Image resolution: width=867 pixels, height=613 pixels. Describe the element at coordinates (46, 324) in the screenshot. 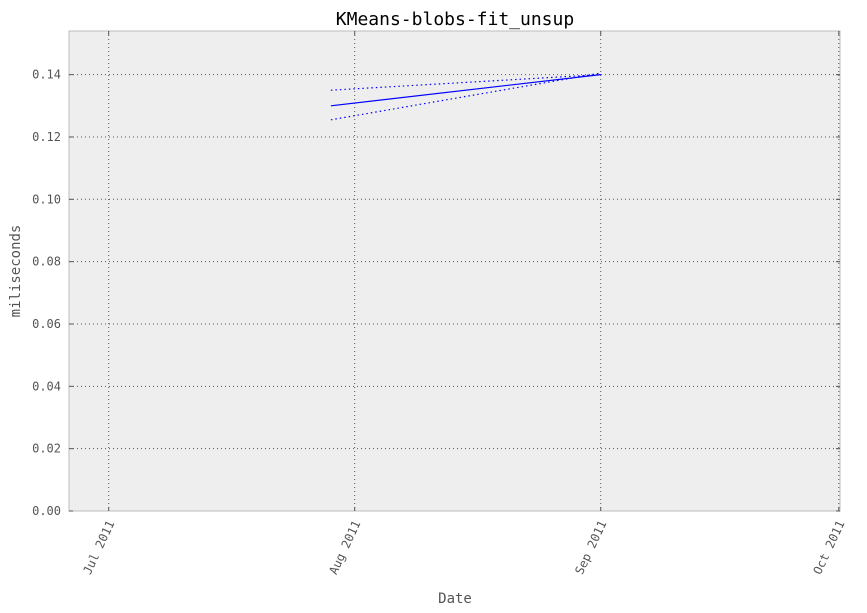

I see `y-tick-label: 0.06` at that location.